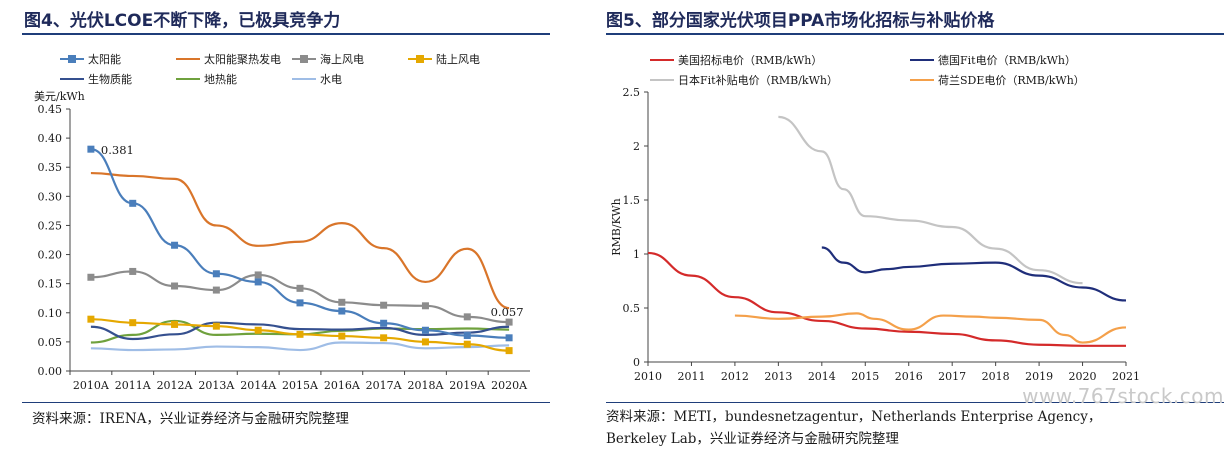 This screenshot has height=451, width=1230. I want to click on x-tick-label: 2015A, so click(300, 385).